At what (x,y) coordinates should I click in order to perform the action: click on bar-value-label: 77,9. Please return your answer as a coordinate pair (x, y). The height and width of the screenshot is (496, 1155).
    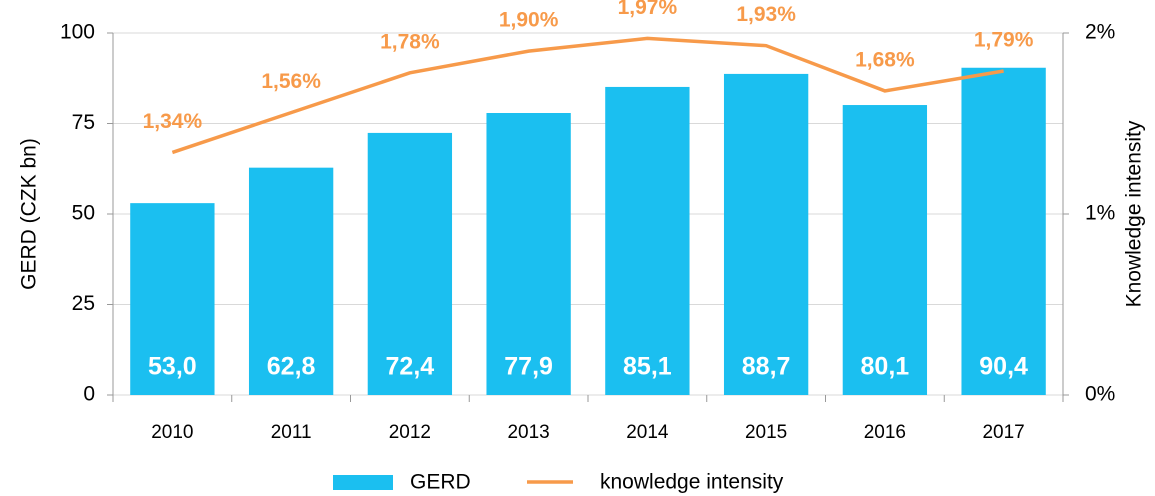
    Looking at the image, I should click on (528, 367).